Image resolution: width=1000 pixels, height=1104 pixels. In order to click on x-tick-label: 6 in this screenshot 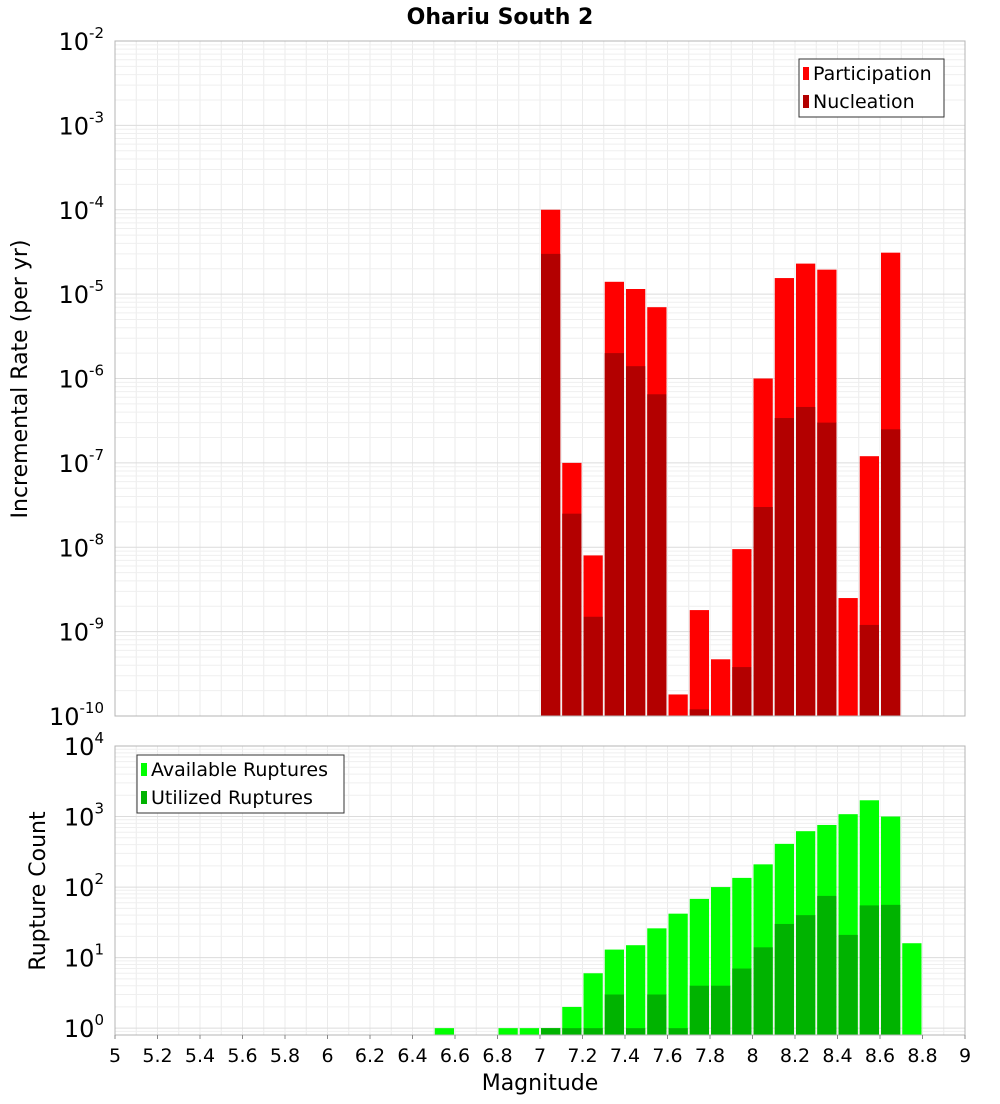, I will do `click(327, 1056)`.